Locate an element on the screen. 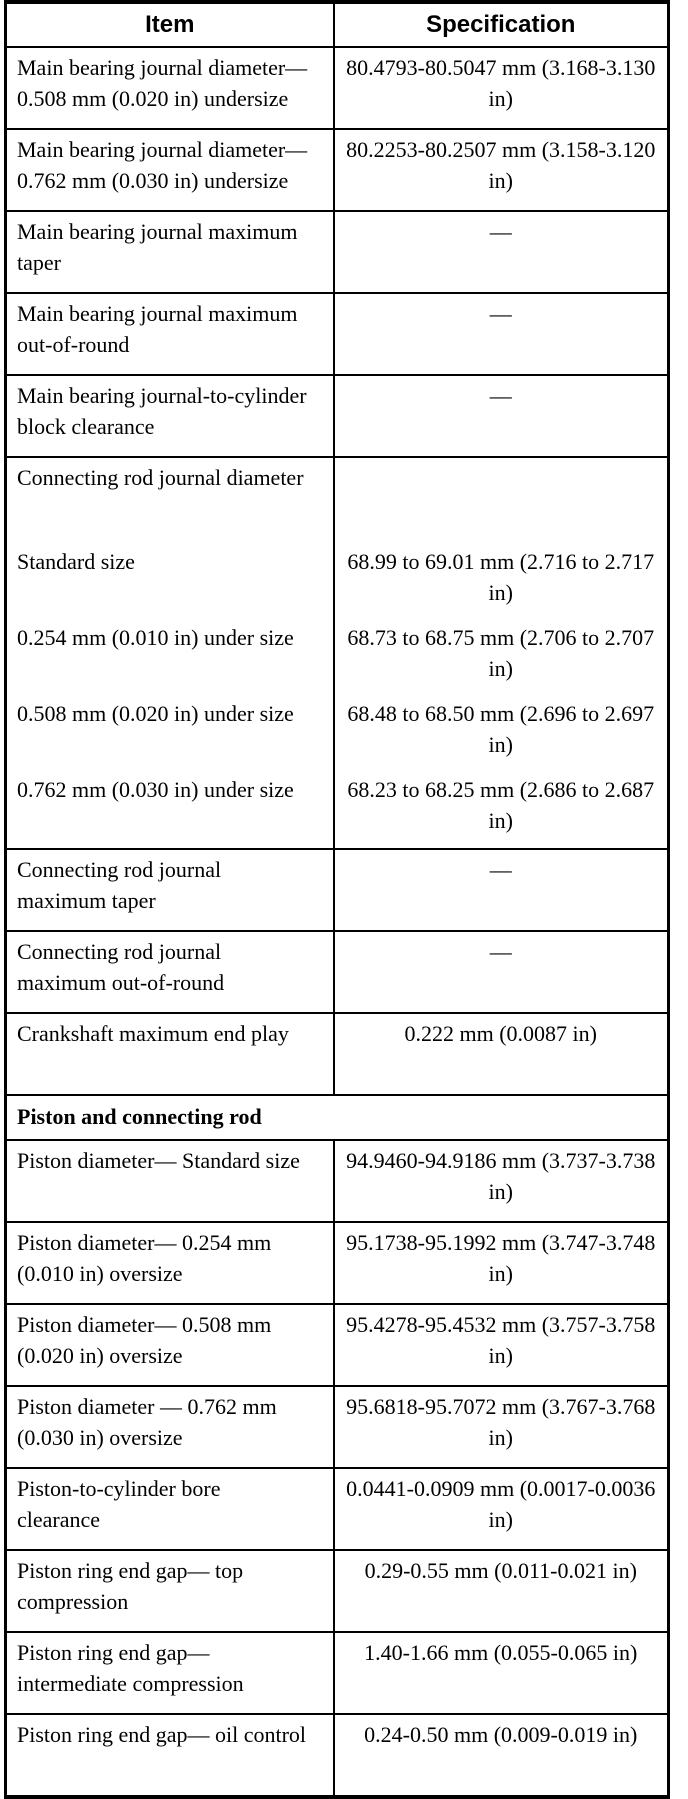 This screenshot has width=688, height=1799. sub-item-label: Standard size is located at coordinates (76, 561).